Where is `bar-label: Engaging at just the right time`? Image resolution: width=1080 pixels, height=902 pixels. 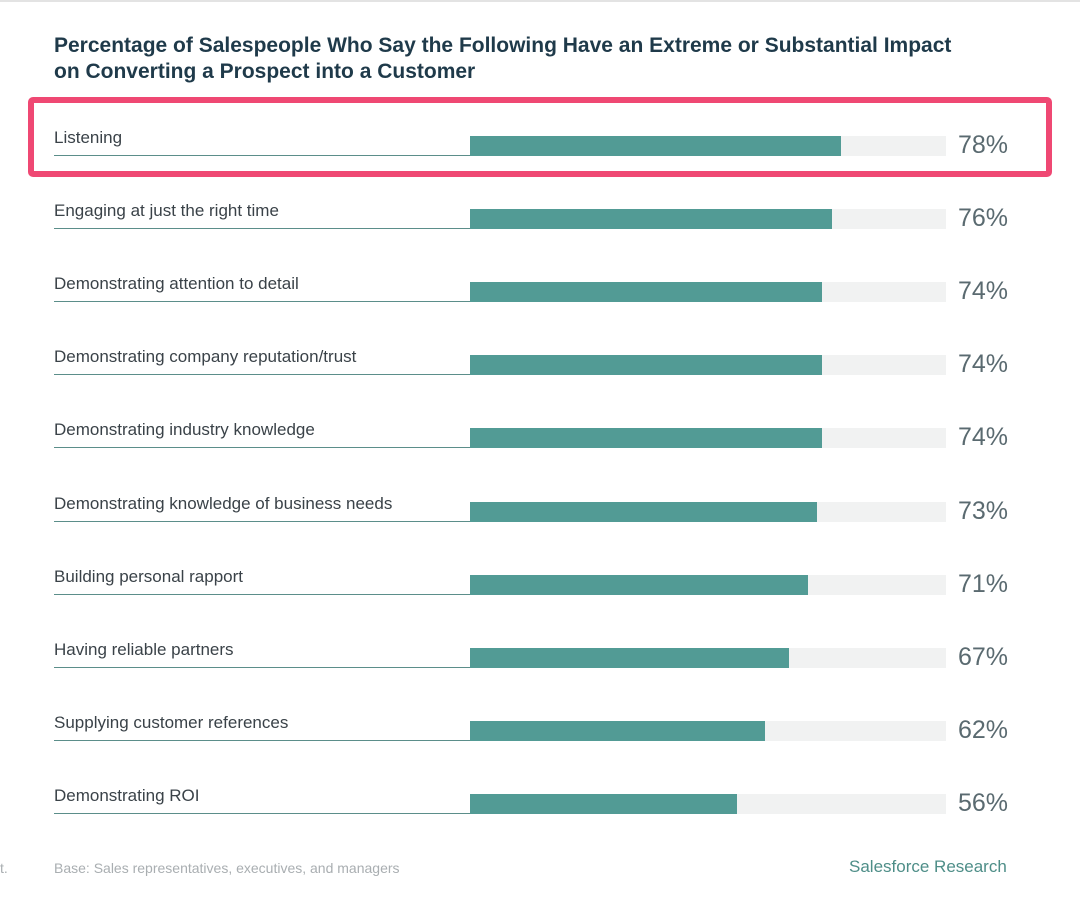
bar-label: Engaging at just the right time is located at coordinates (166, 211).